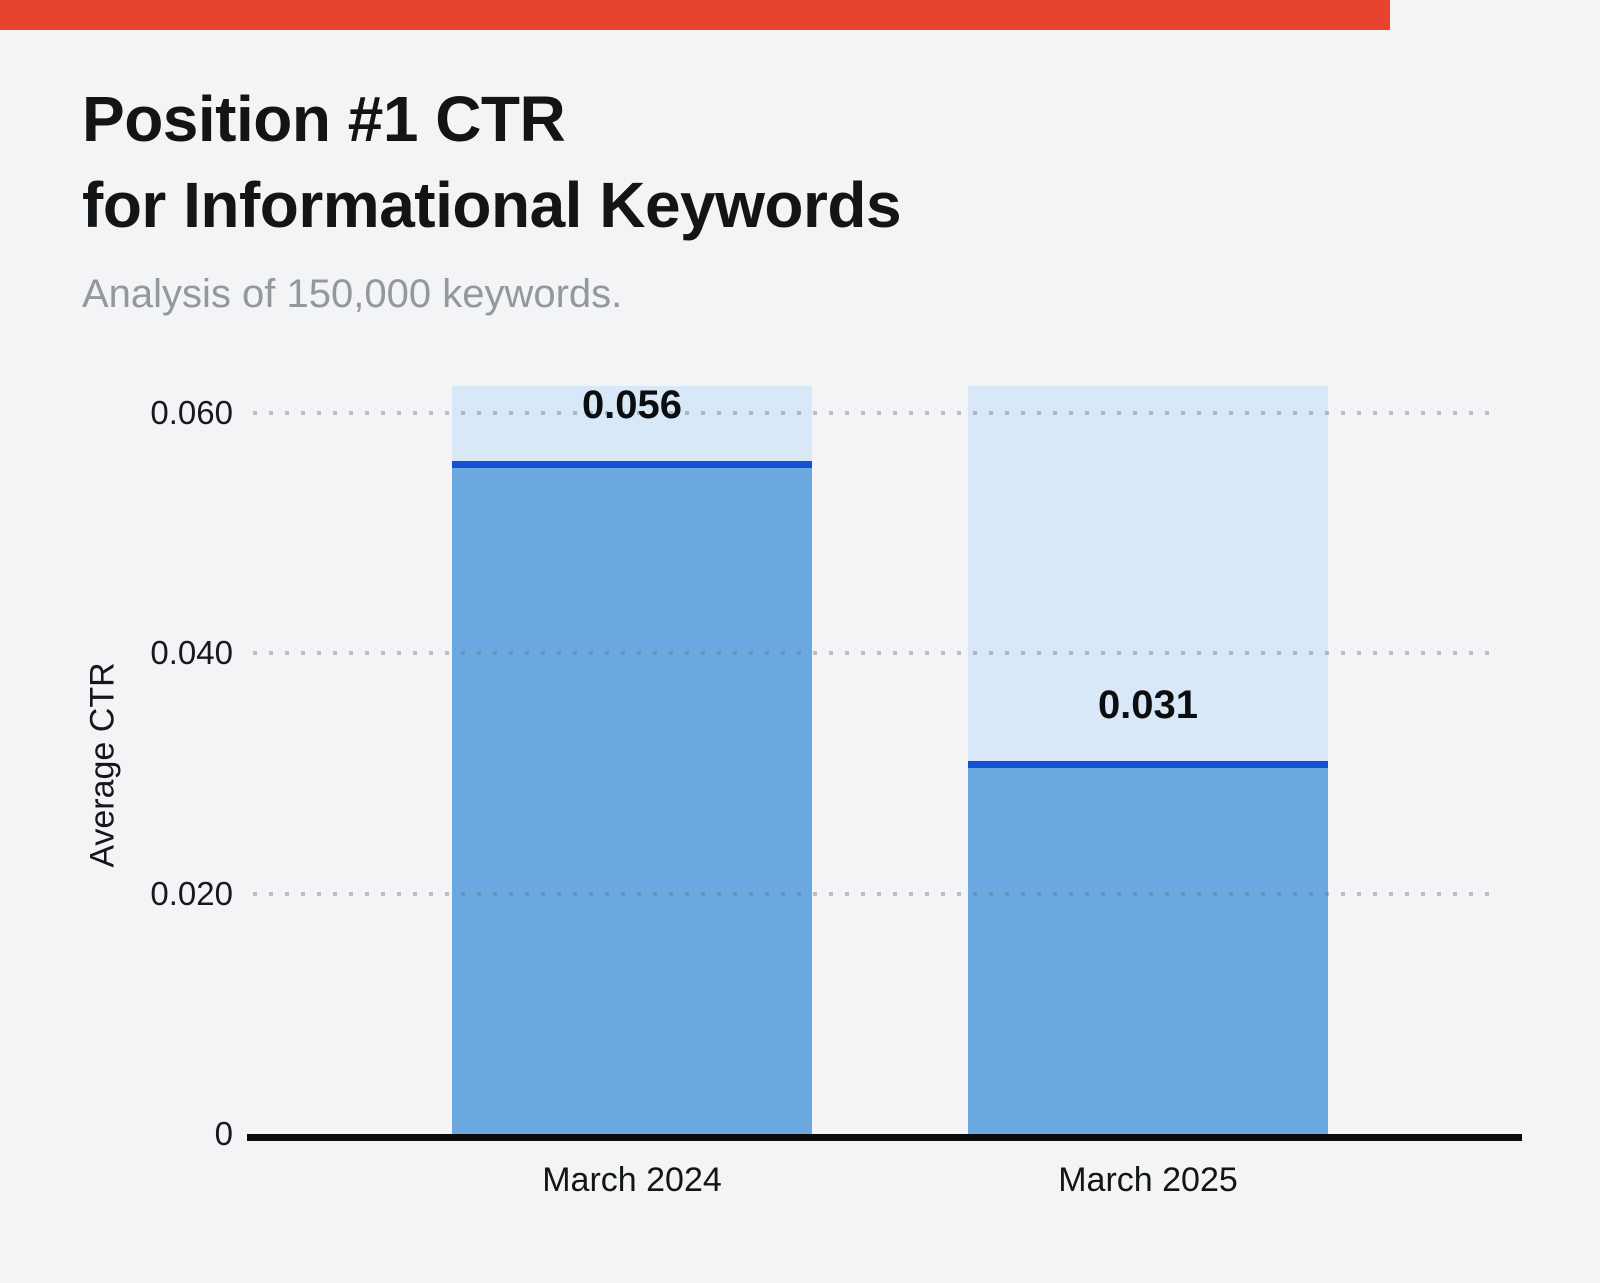 The image size is (1600, 1283). What do you see at coordinates (191, 412) in the screenshot?
I see `y-tick-label: 0.060` at bounding box center [191, 412].